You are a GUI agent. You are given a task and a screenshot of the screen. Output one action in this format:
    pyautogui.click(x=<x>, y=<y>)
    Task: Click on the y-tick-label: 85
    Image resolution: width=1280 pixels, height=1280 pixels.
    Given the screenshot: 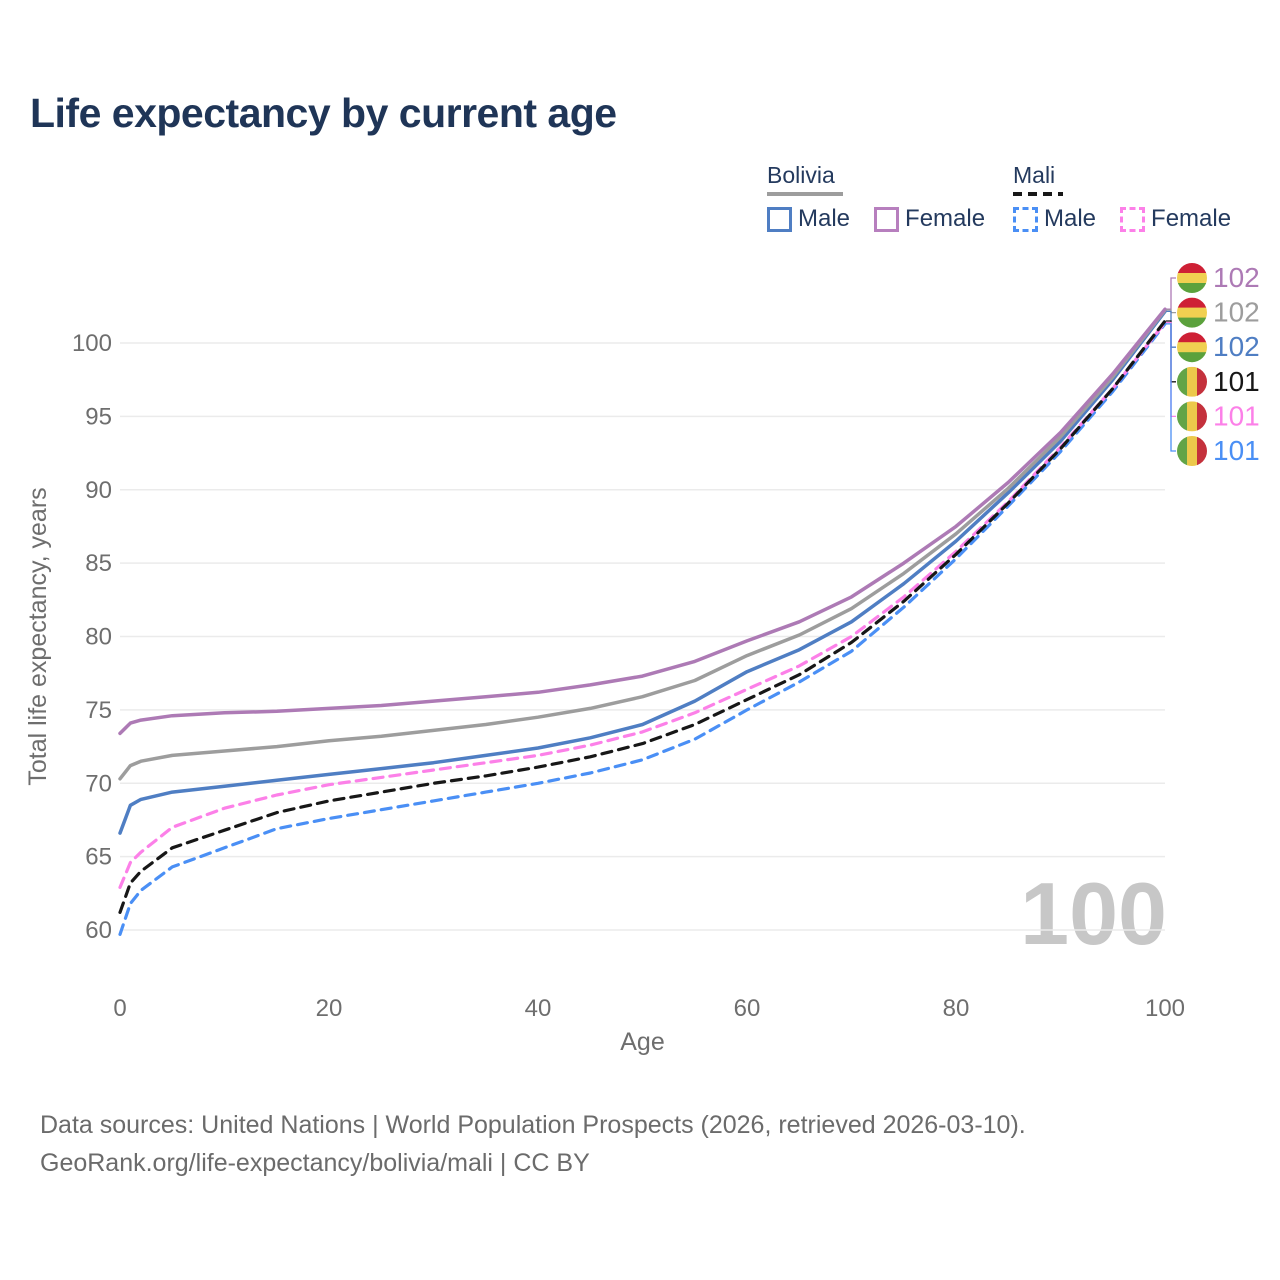 What is the action you would take?
    pyautogui.click(x=98, y=563)
    